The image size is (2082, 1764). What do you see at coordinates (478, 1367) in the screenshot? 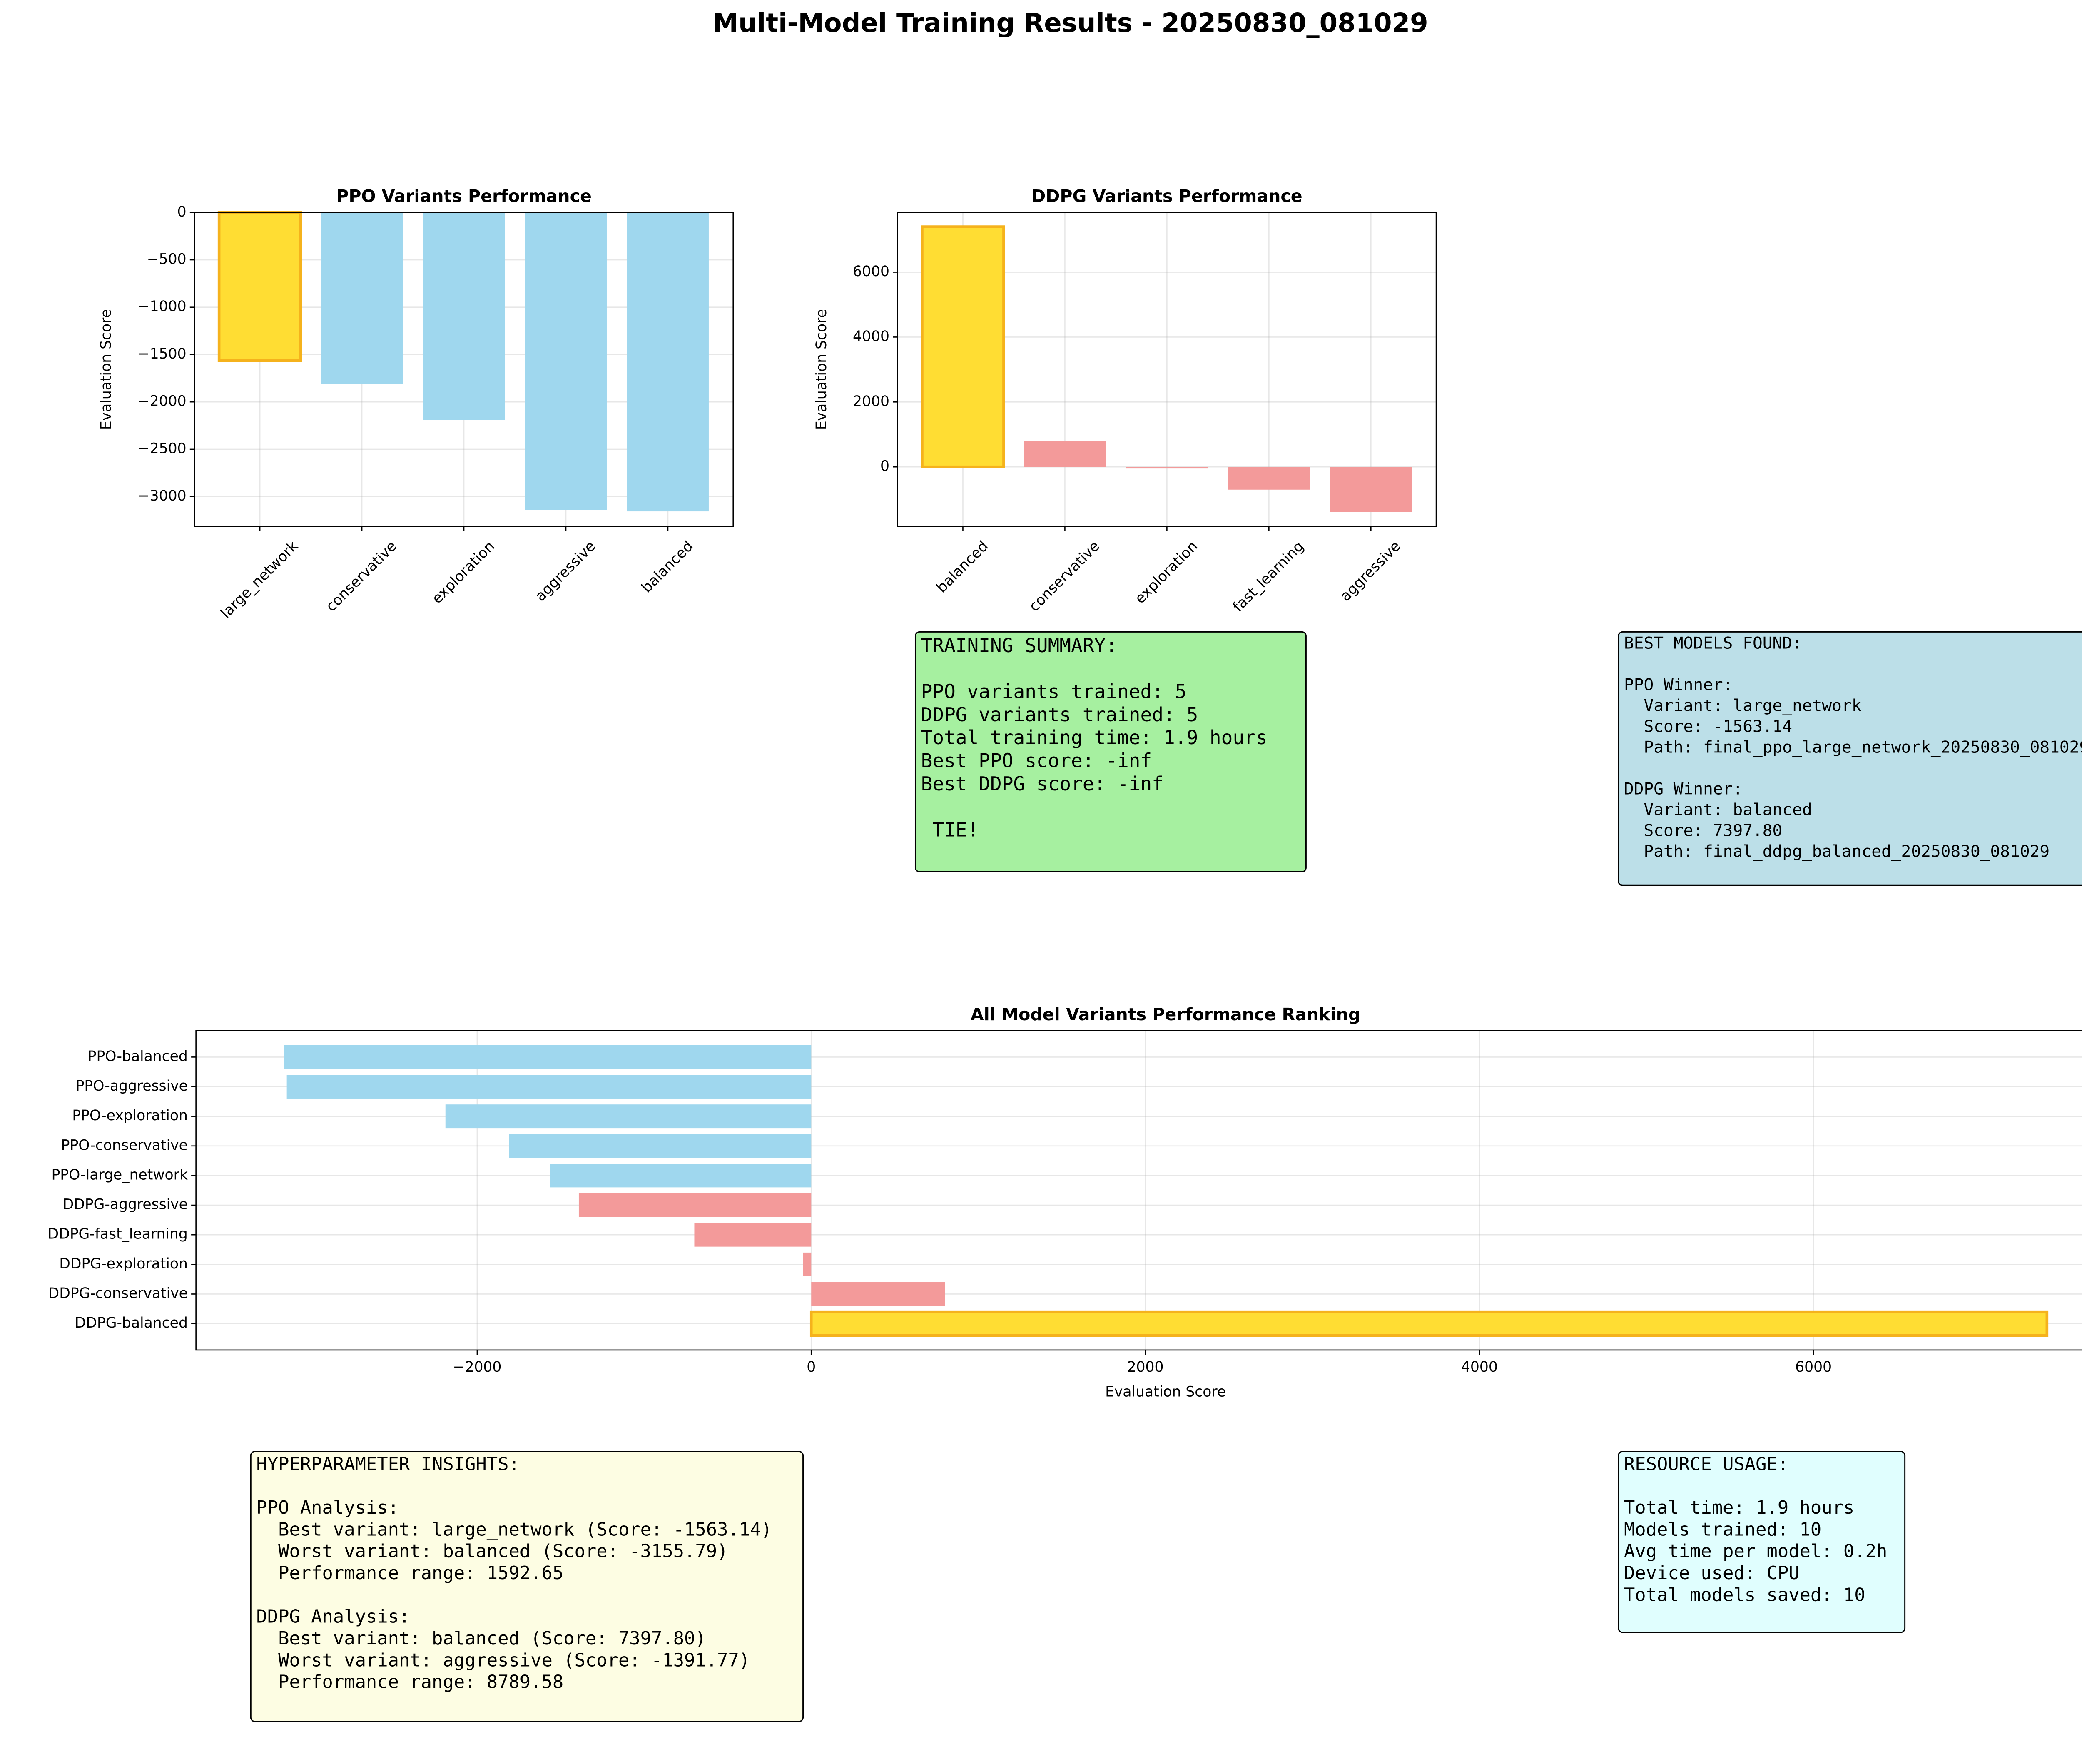
I see `x-tick-label: −2000` at bounding box center [478, 1367].